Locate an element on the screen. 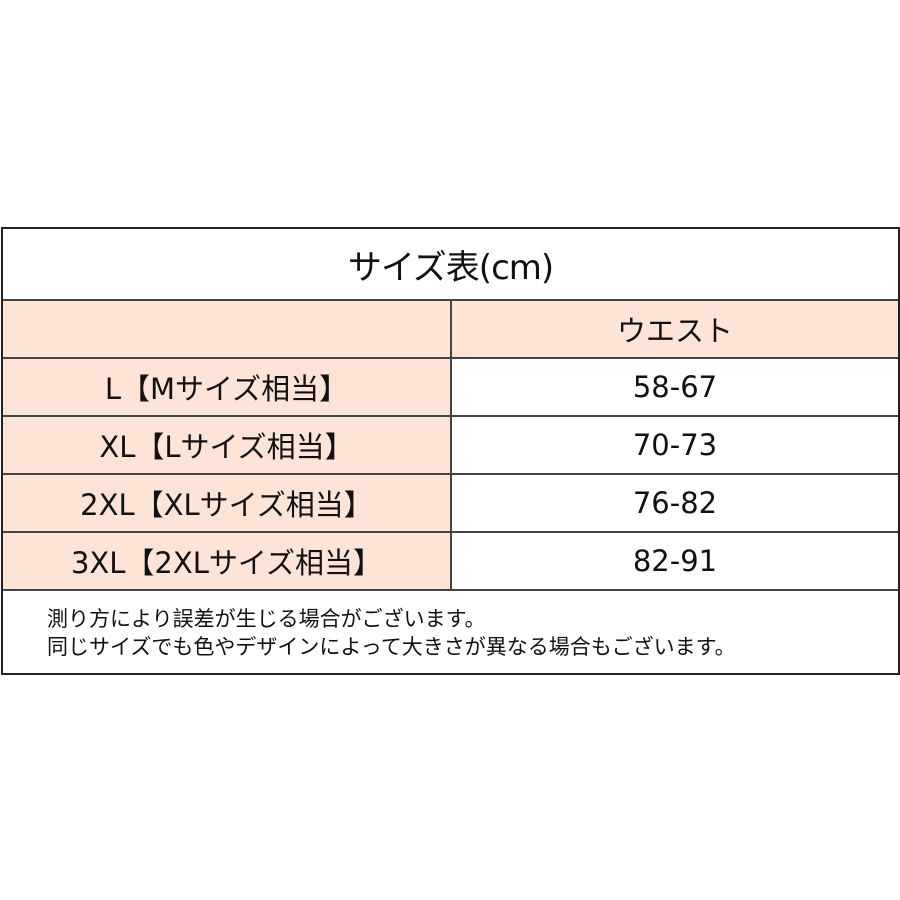 This screenshot has height=900, width=900. waist-cell: 82-91 is located at coordinates (675, 561).